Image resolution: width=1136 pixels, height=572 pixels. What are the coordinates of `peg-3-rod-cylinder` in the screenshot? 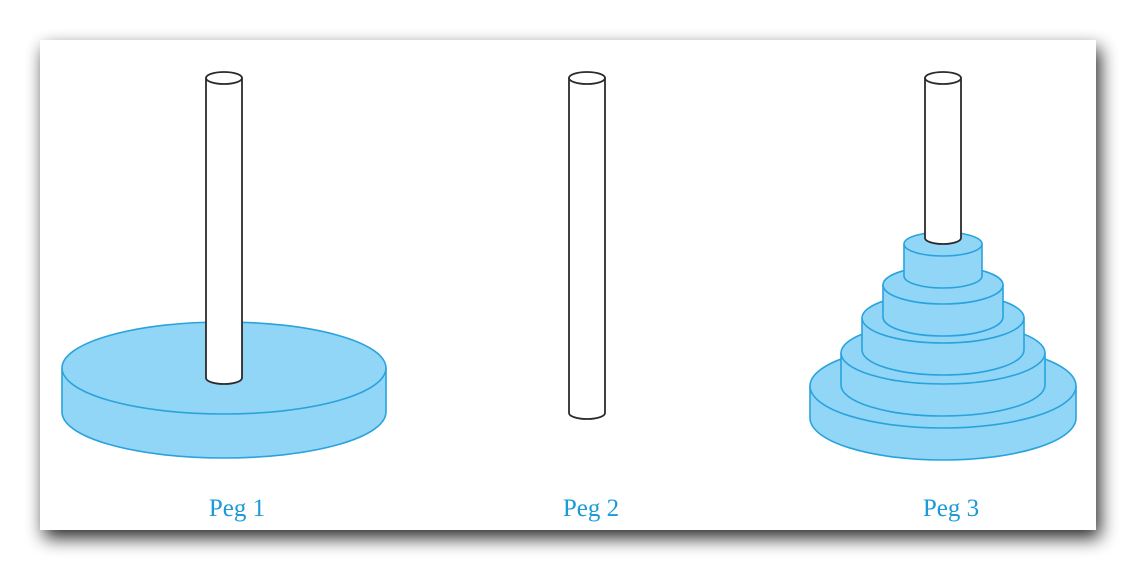 It's located at (943, 158).